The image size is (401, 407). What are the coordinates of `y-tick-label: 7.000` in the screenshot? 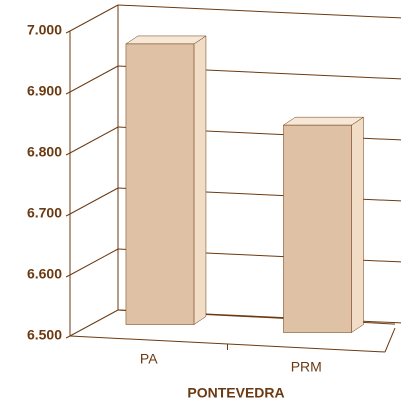 It's located at (44, 30).